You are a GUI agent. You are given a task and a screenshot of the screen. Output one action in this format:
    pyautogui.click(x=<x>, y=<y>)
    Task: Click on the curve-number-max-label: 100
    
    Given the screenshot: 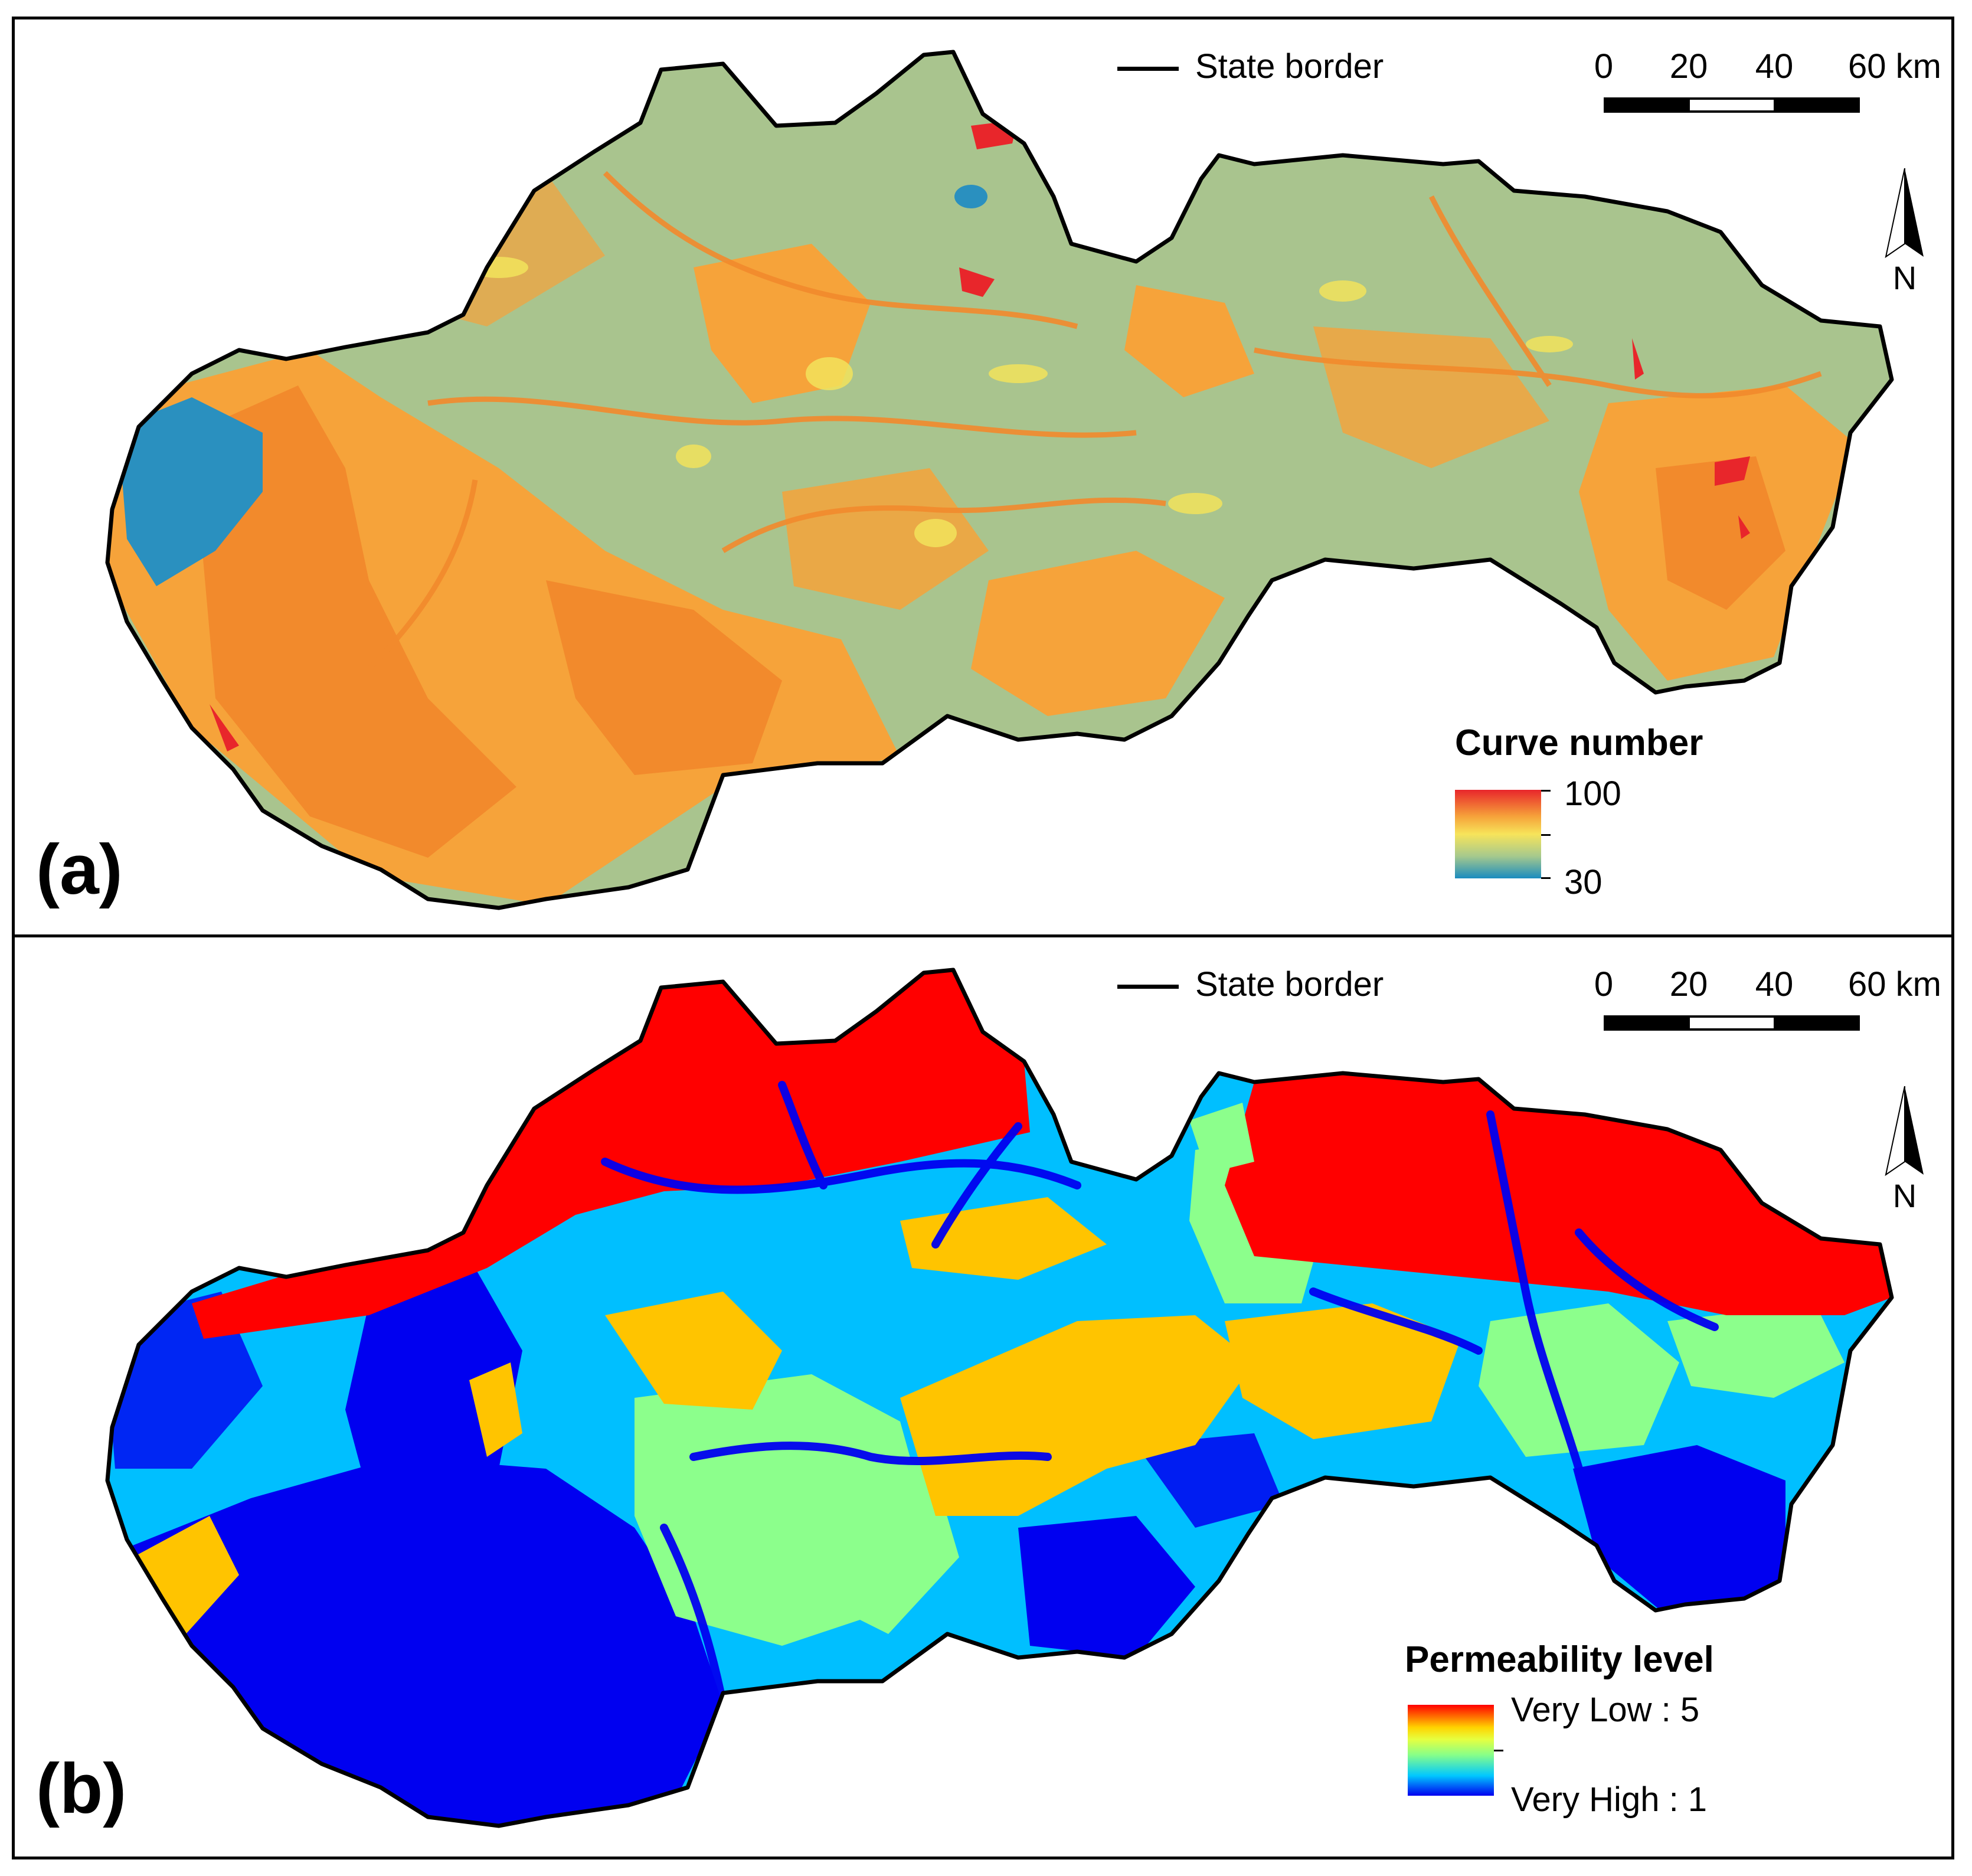 What is the action you would take?
    pyautogui.click(x=1593, y=793)
    